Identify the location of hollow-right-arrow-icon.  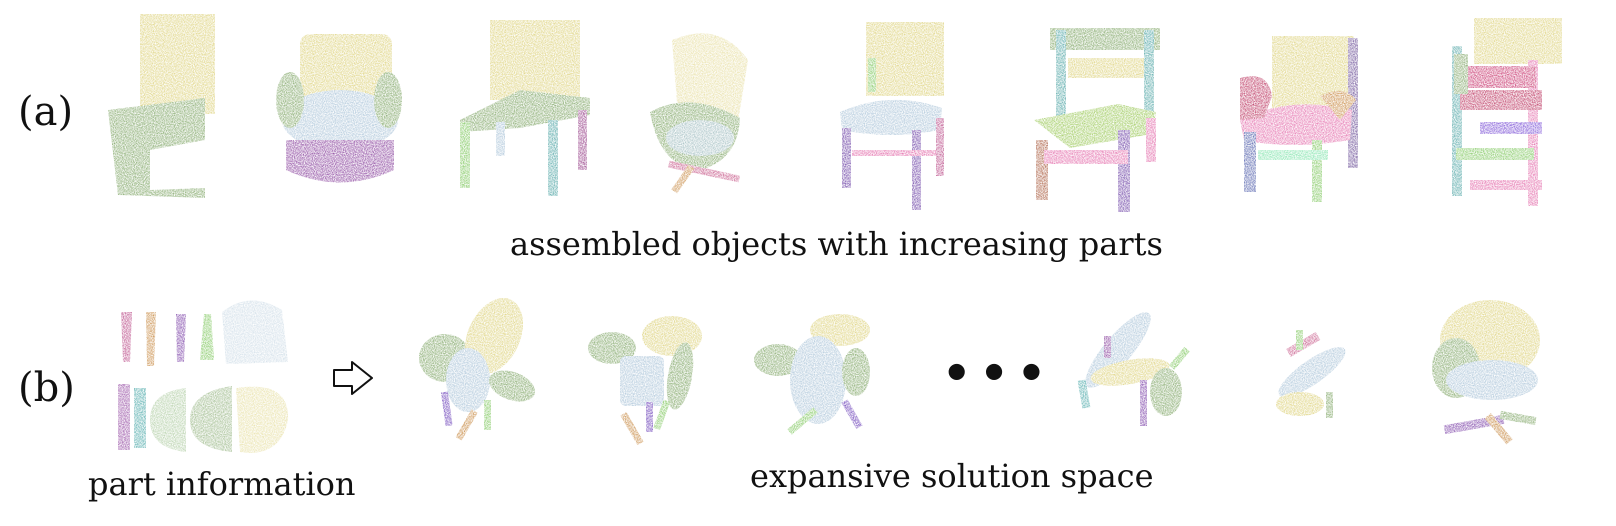
(353, 378).